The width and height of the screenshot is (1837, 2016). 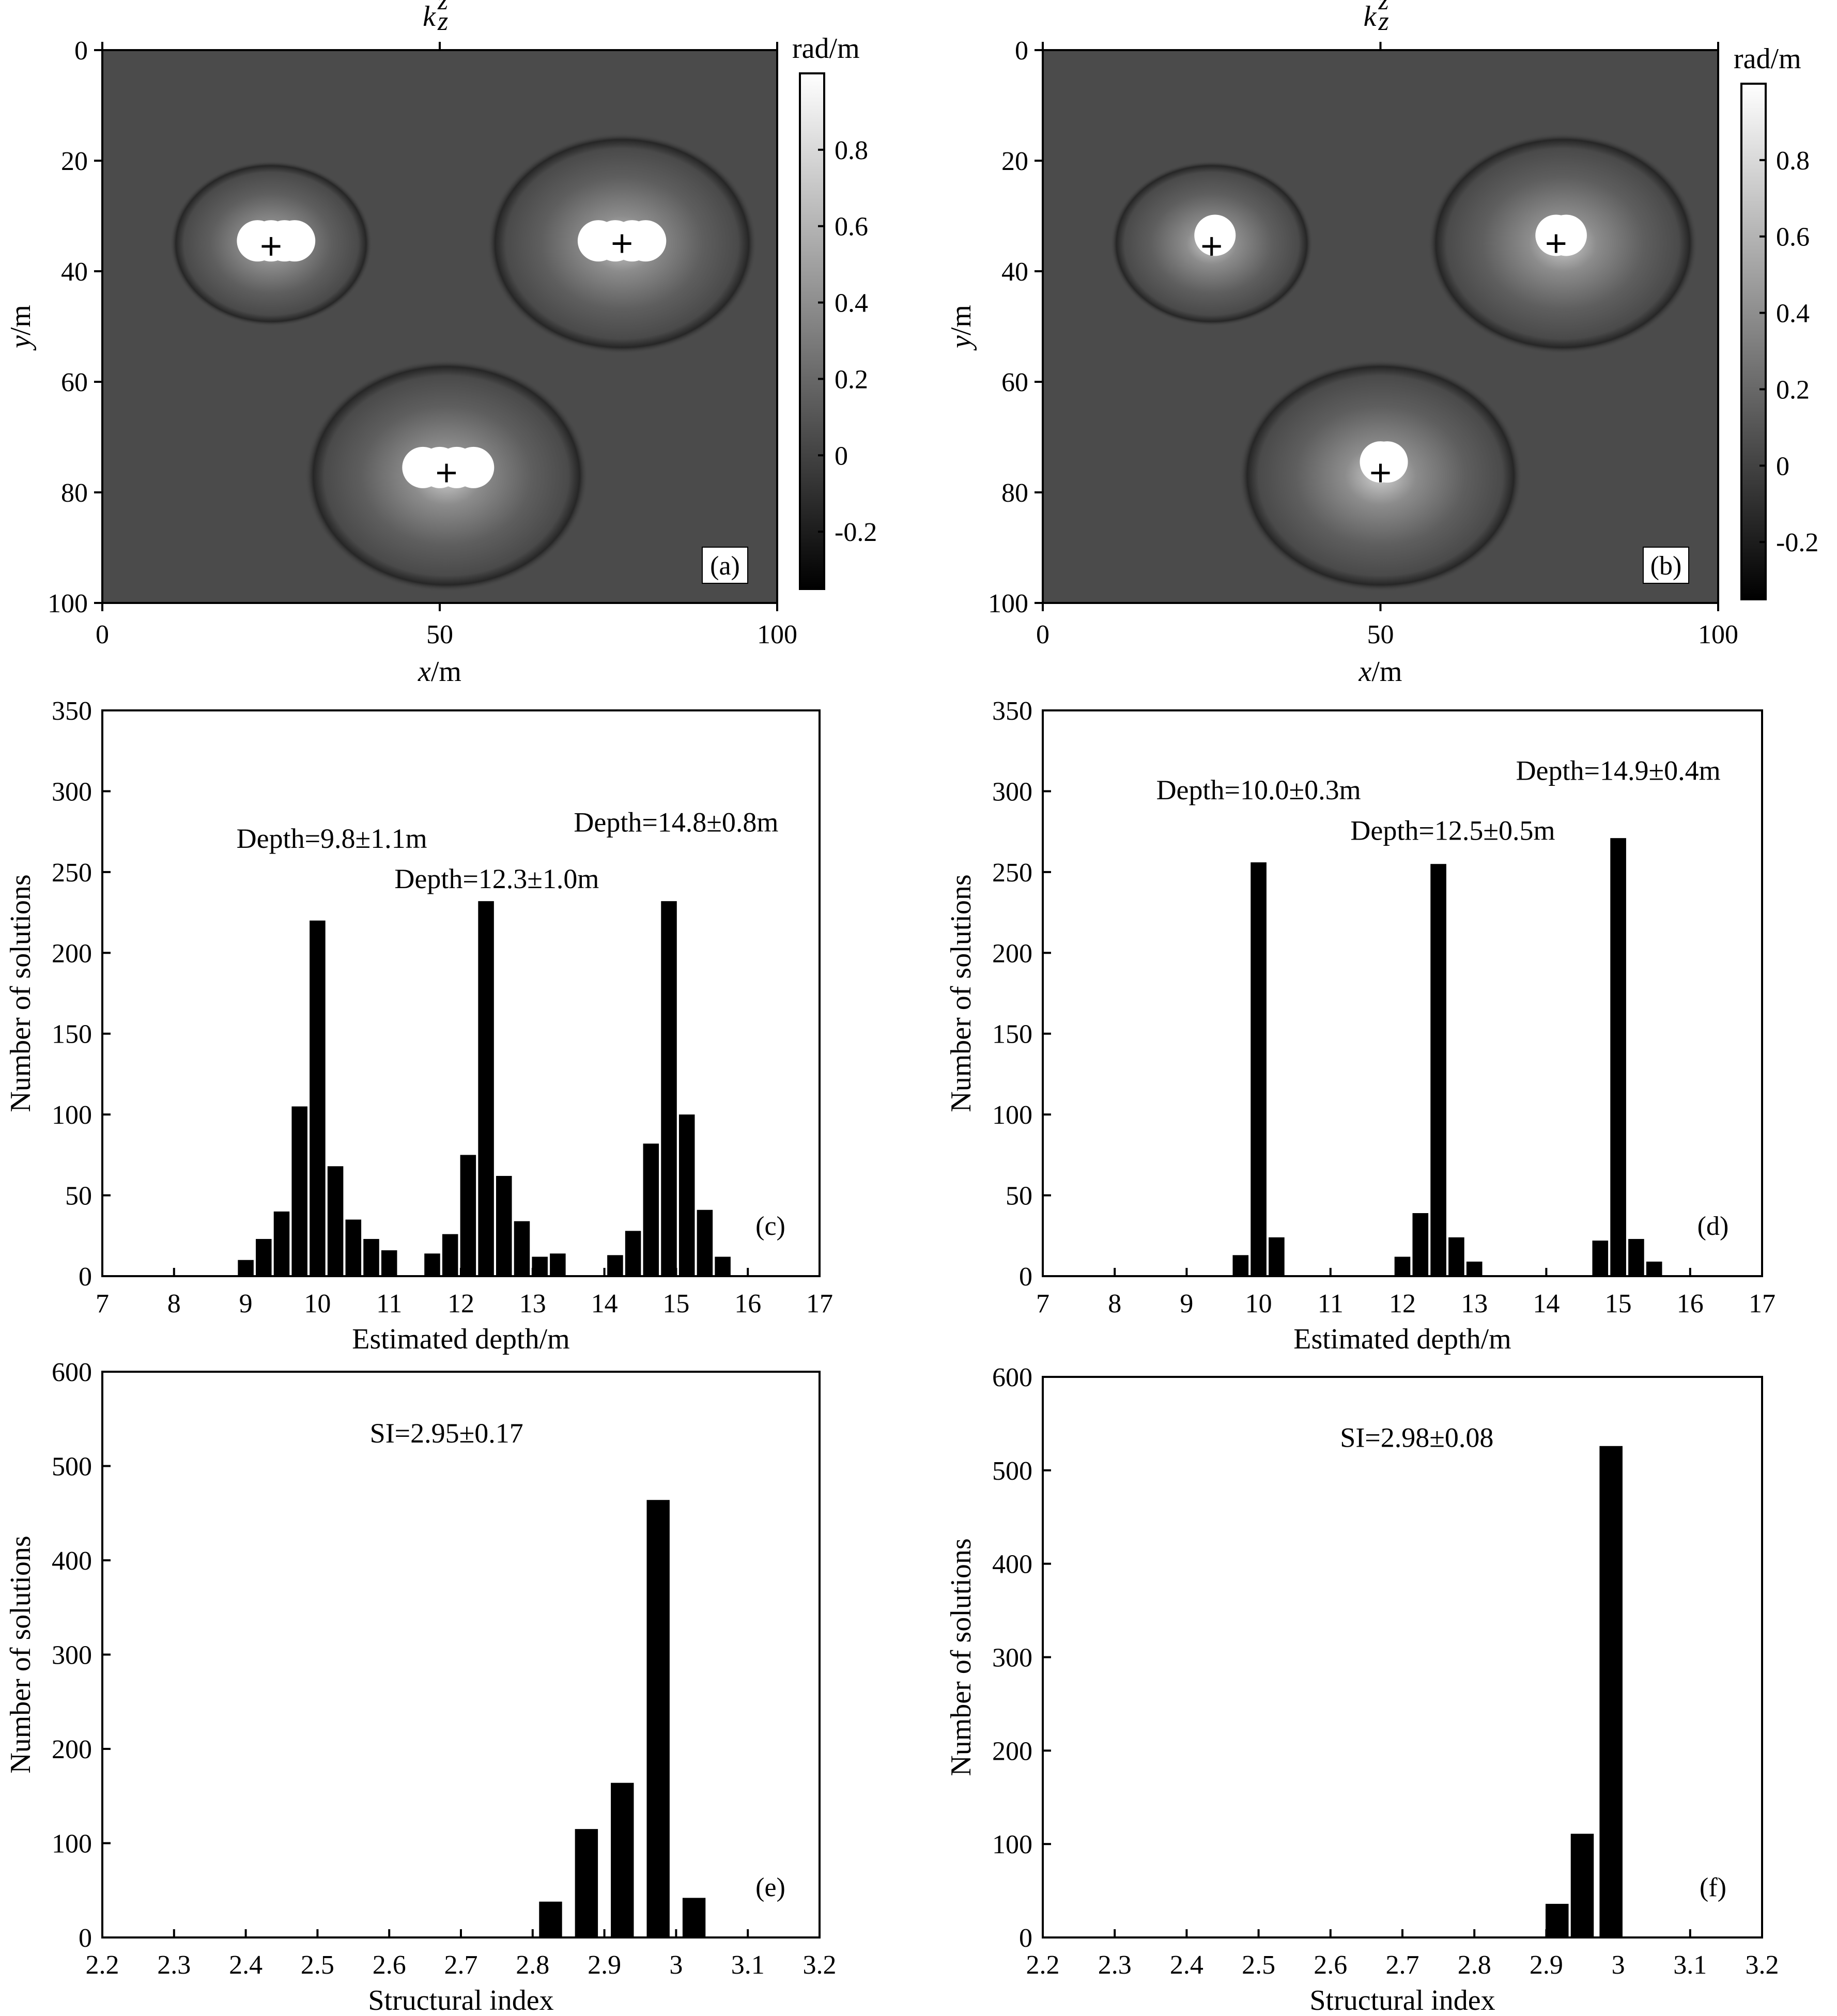 I want to click on colorbar-tick-label: 0.2, so click(x=1793, y=390).